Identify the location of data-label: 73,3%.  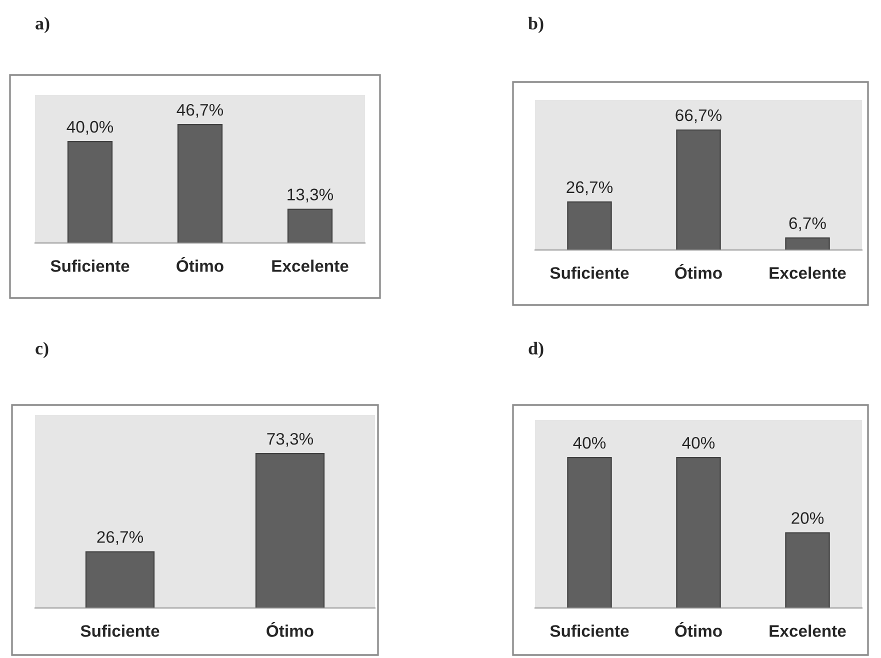
(290, 439).